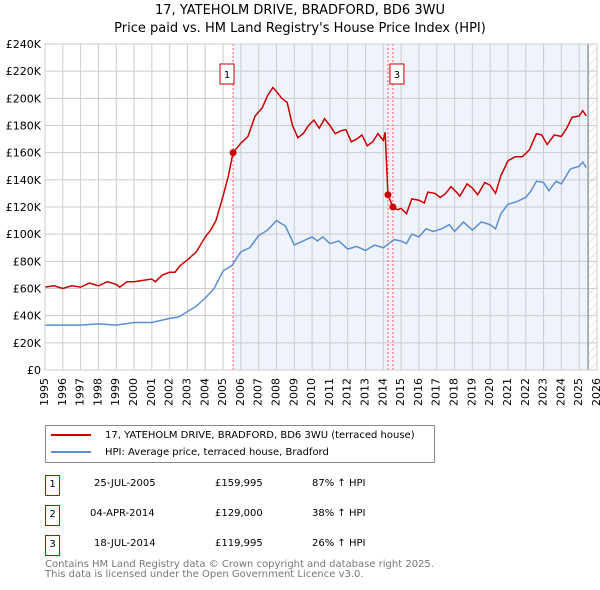 This screenshot has height=590, width=600. Describe the element at coordinates (339, 483) in the screenshot. I see `sale-hpi: 87% ↑ HPI` at that location.